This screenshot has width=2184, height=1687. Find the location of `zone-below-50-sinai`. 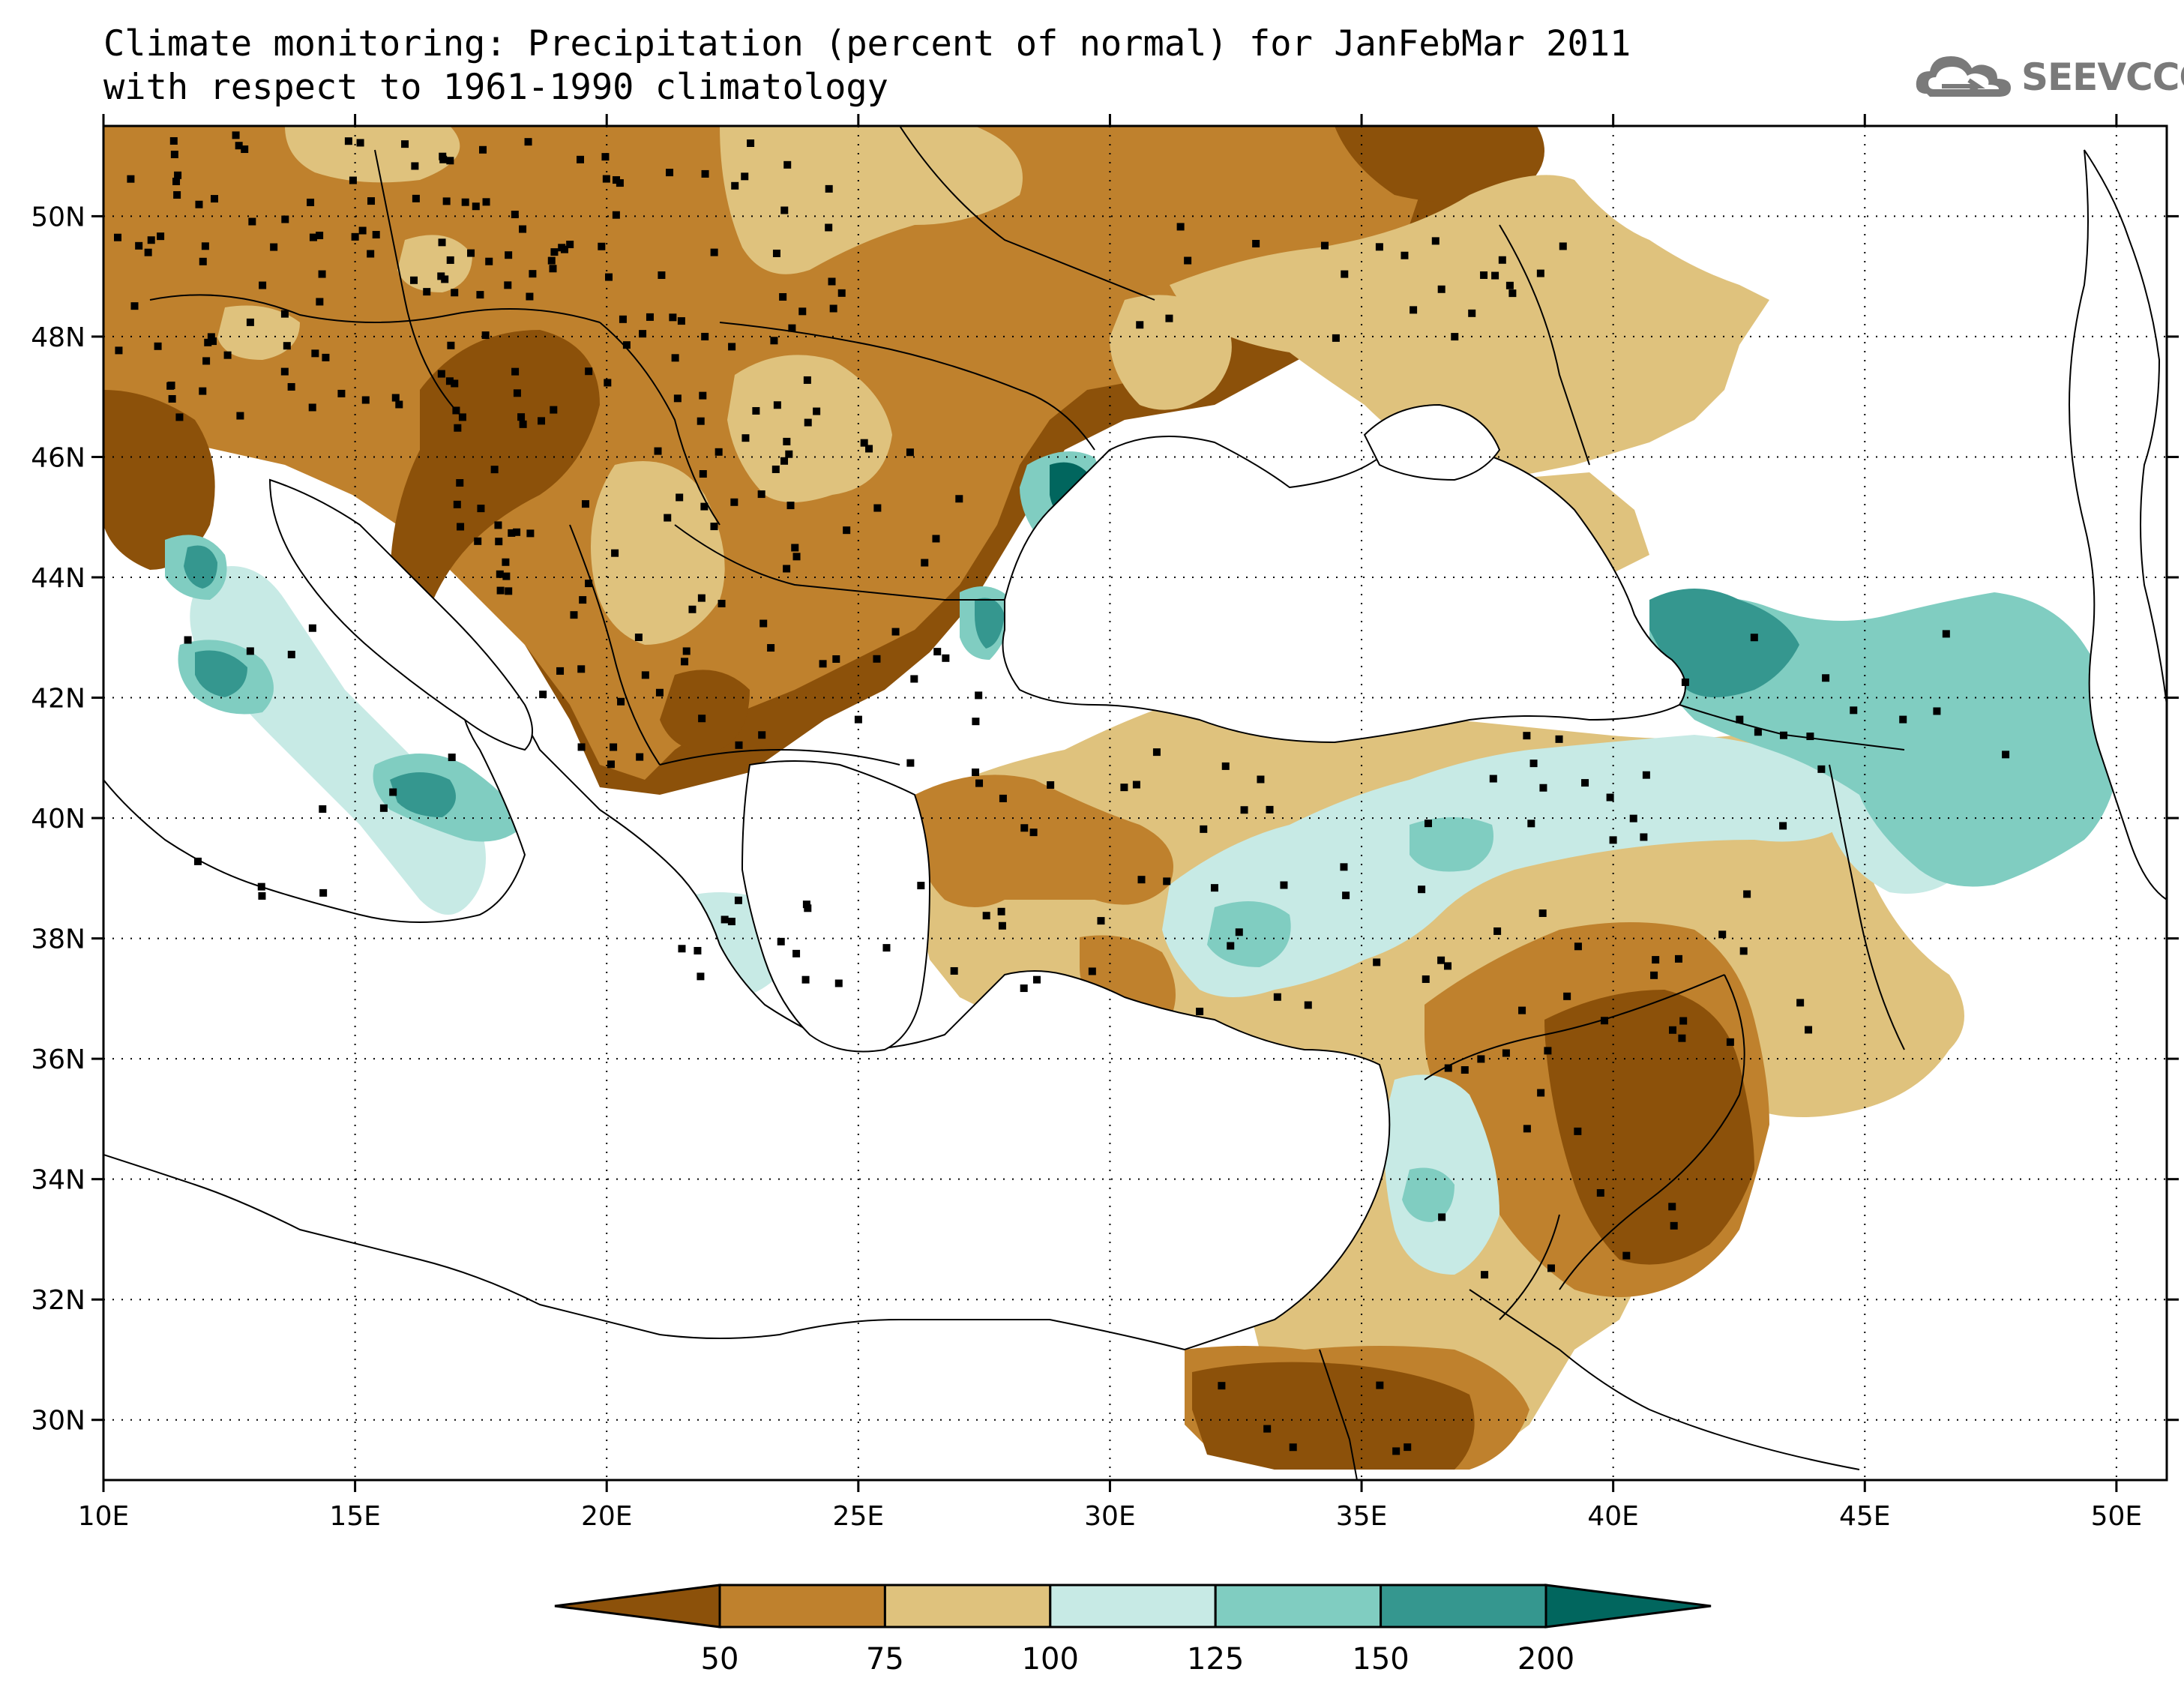

zone-below-50-sinai is located at coordinates (1333, 1416).